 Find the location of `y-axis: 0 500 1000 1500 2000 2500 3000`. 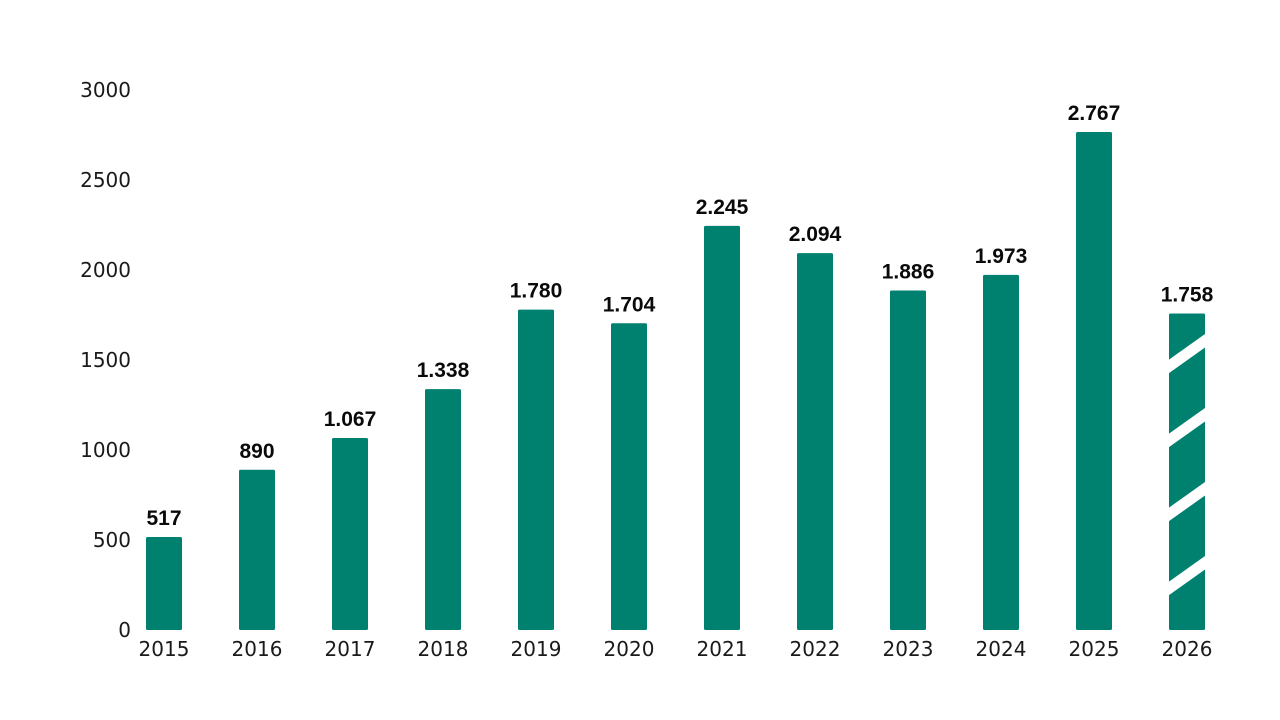

y-axis: 0 500 1000 1500 2000 2500 3000 is located at coordinates (105, 360).